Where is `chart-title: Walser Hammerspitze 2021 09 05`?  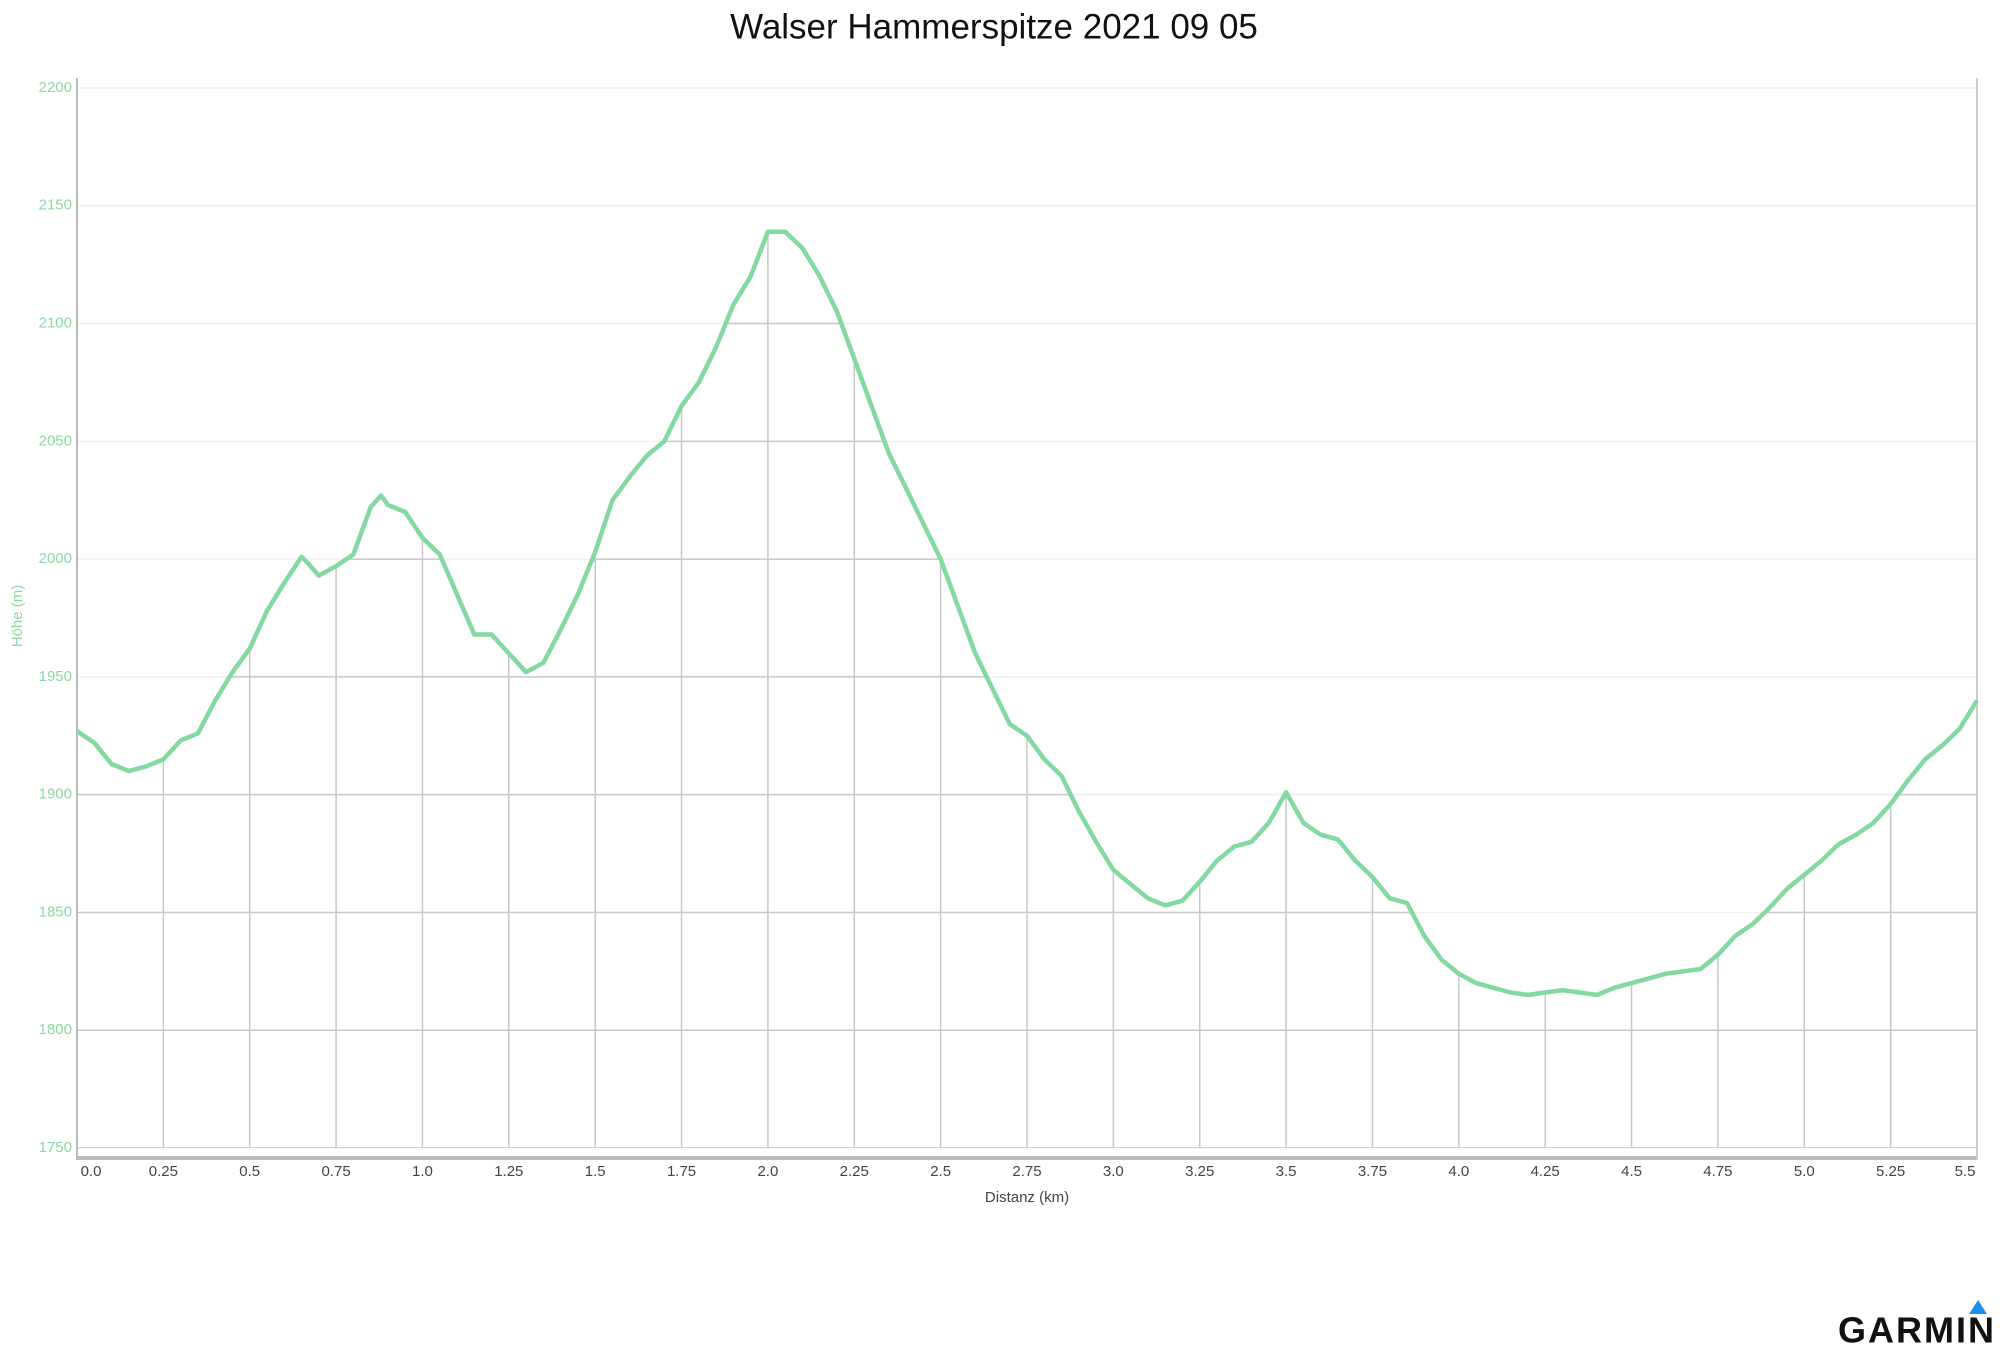 chart-title: Walser Hammerspitze 2021 09 05 is located at coordinates (994, 26).